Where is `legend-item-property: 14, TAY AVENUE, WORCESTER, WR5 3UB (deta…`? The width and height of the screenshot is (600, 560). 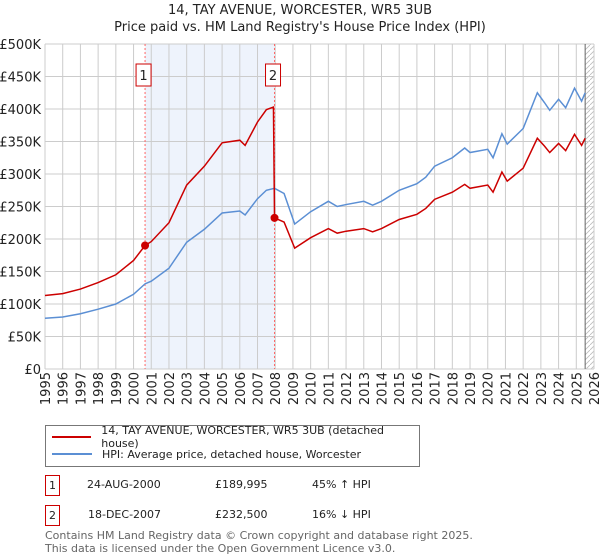 legend-item-property: 14, TAY AVENUE, WORCESTER, WR5 3UB (deta… is located at coordinates (235, 437).